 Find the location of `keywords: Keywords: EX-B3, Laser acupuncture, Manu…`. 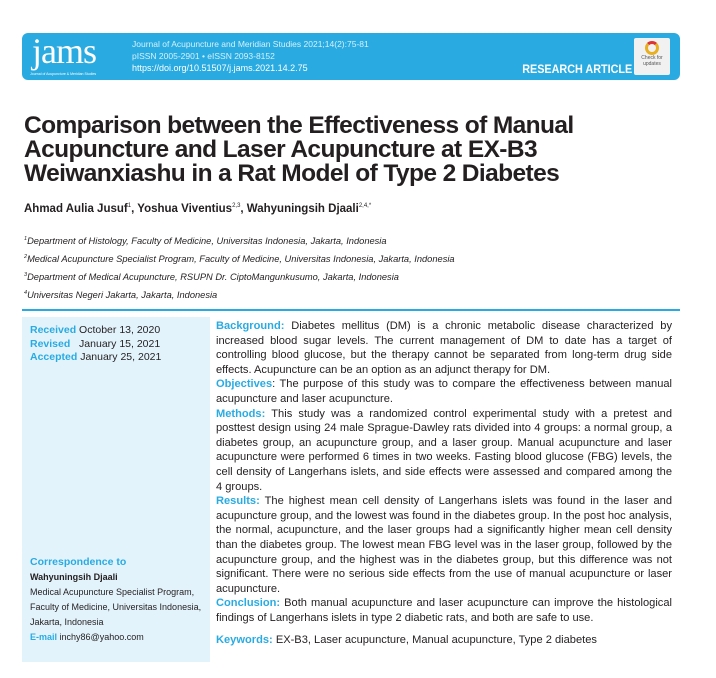

keywords: Keywords: EX-B3, Laser acupuncture, Manu… is located at coordinates (406, 640).